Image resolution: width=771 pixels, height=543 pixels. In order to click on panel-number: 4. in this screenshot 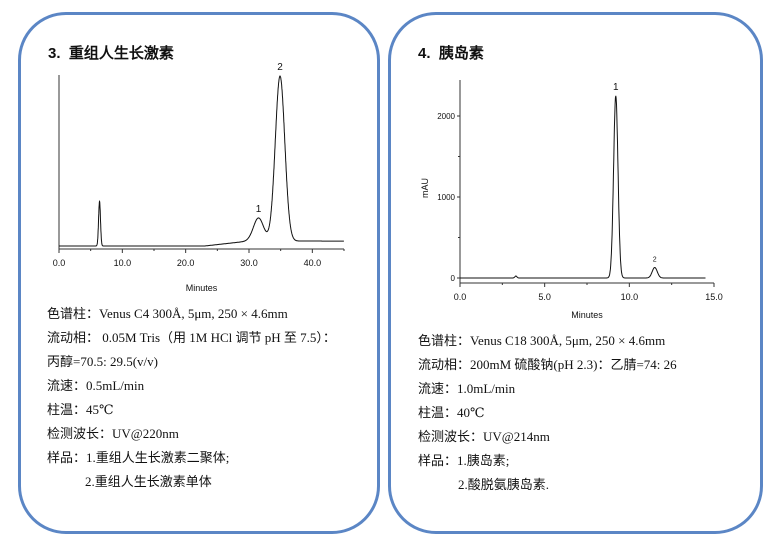, I will do `click(424, 53)`.